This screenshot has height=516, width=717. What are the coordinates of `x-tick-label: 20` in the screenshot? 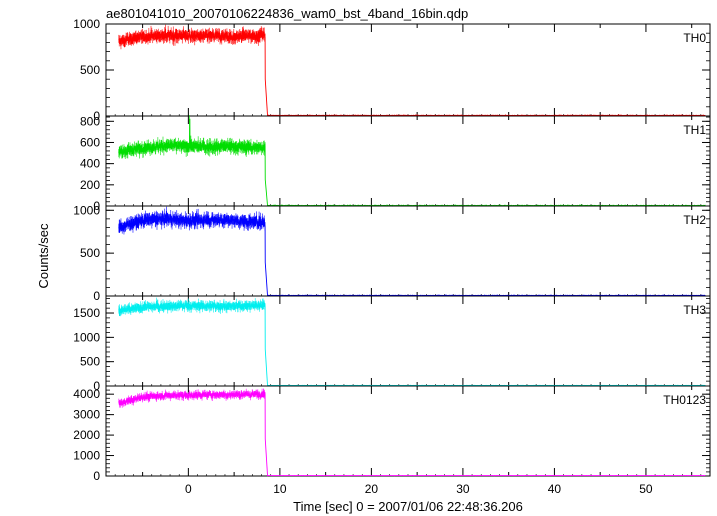 It's located at (372, 489).